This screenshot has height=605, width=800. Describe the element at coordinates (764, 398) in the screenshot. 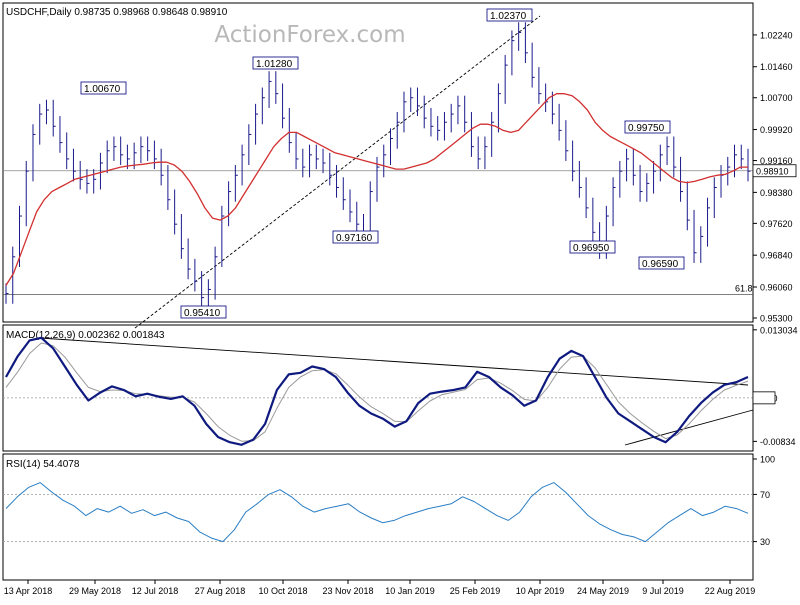

I see `macd-zero-box` at that location.